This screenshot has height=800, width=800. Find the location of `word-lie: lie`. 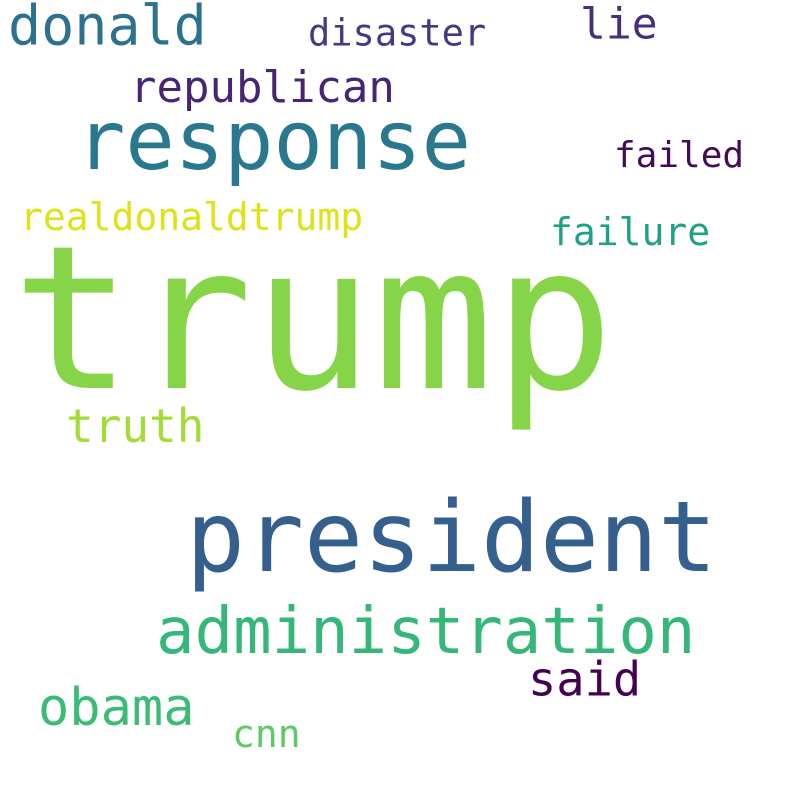

word-lie: lie is located at coordinates (619, 25).